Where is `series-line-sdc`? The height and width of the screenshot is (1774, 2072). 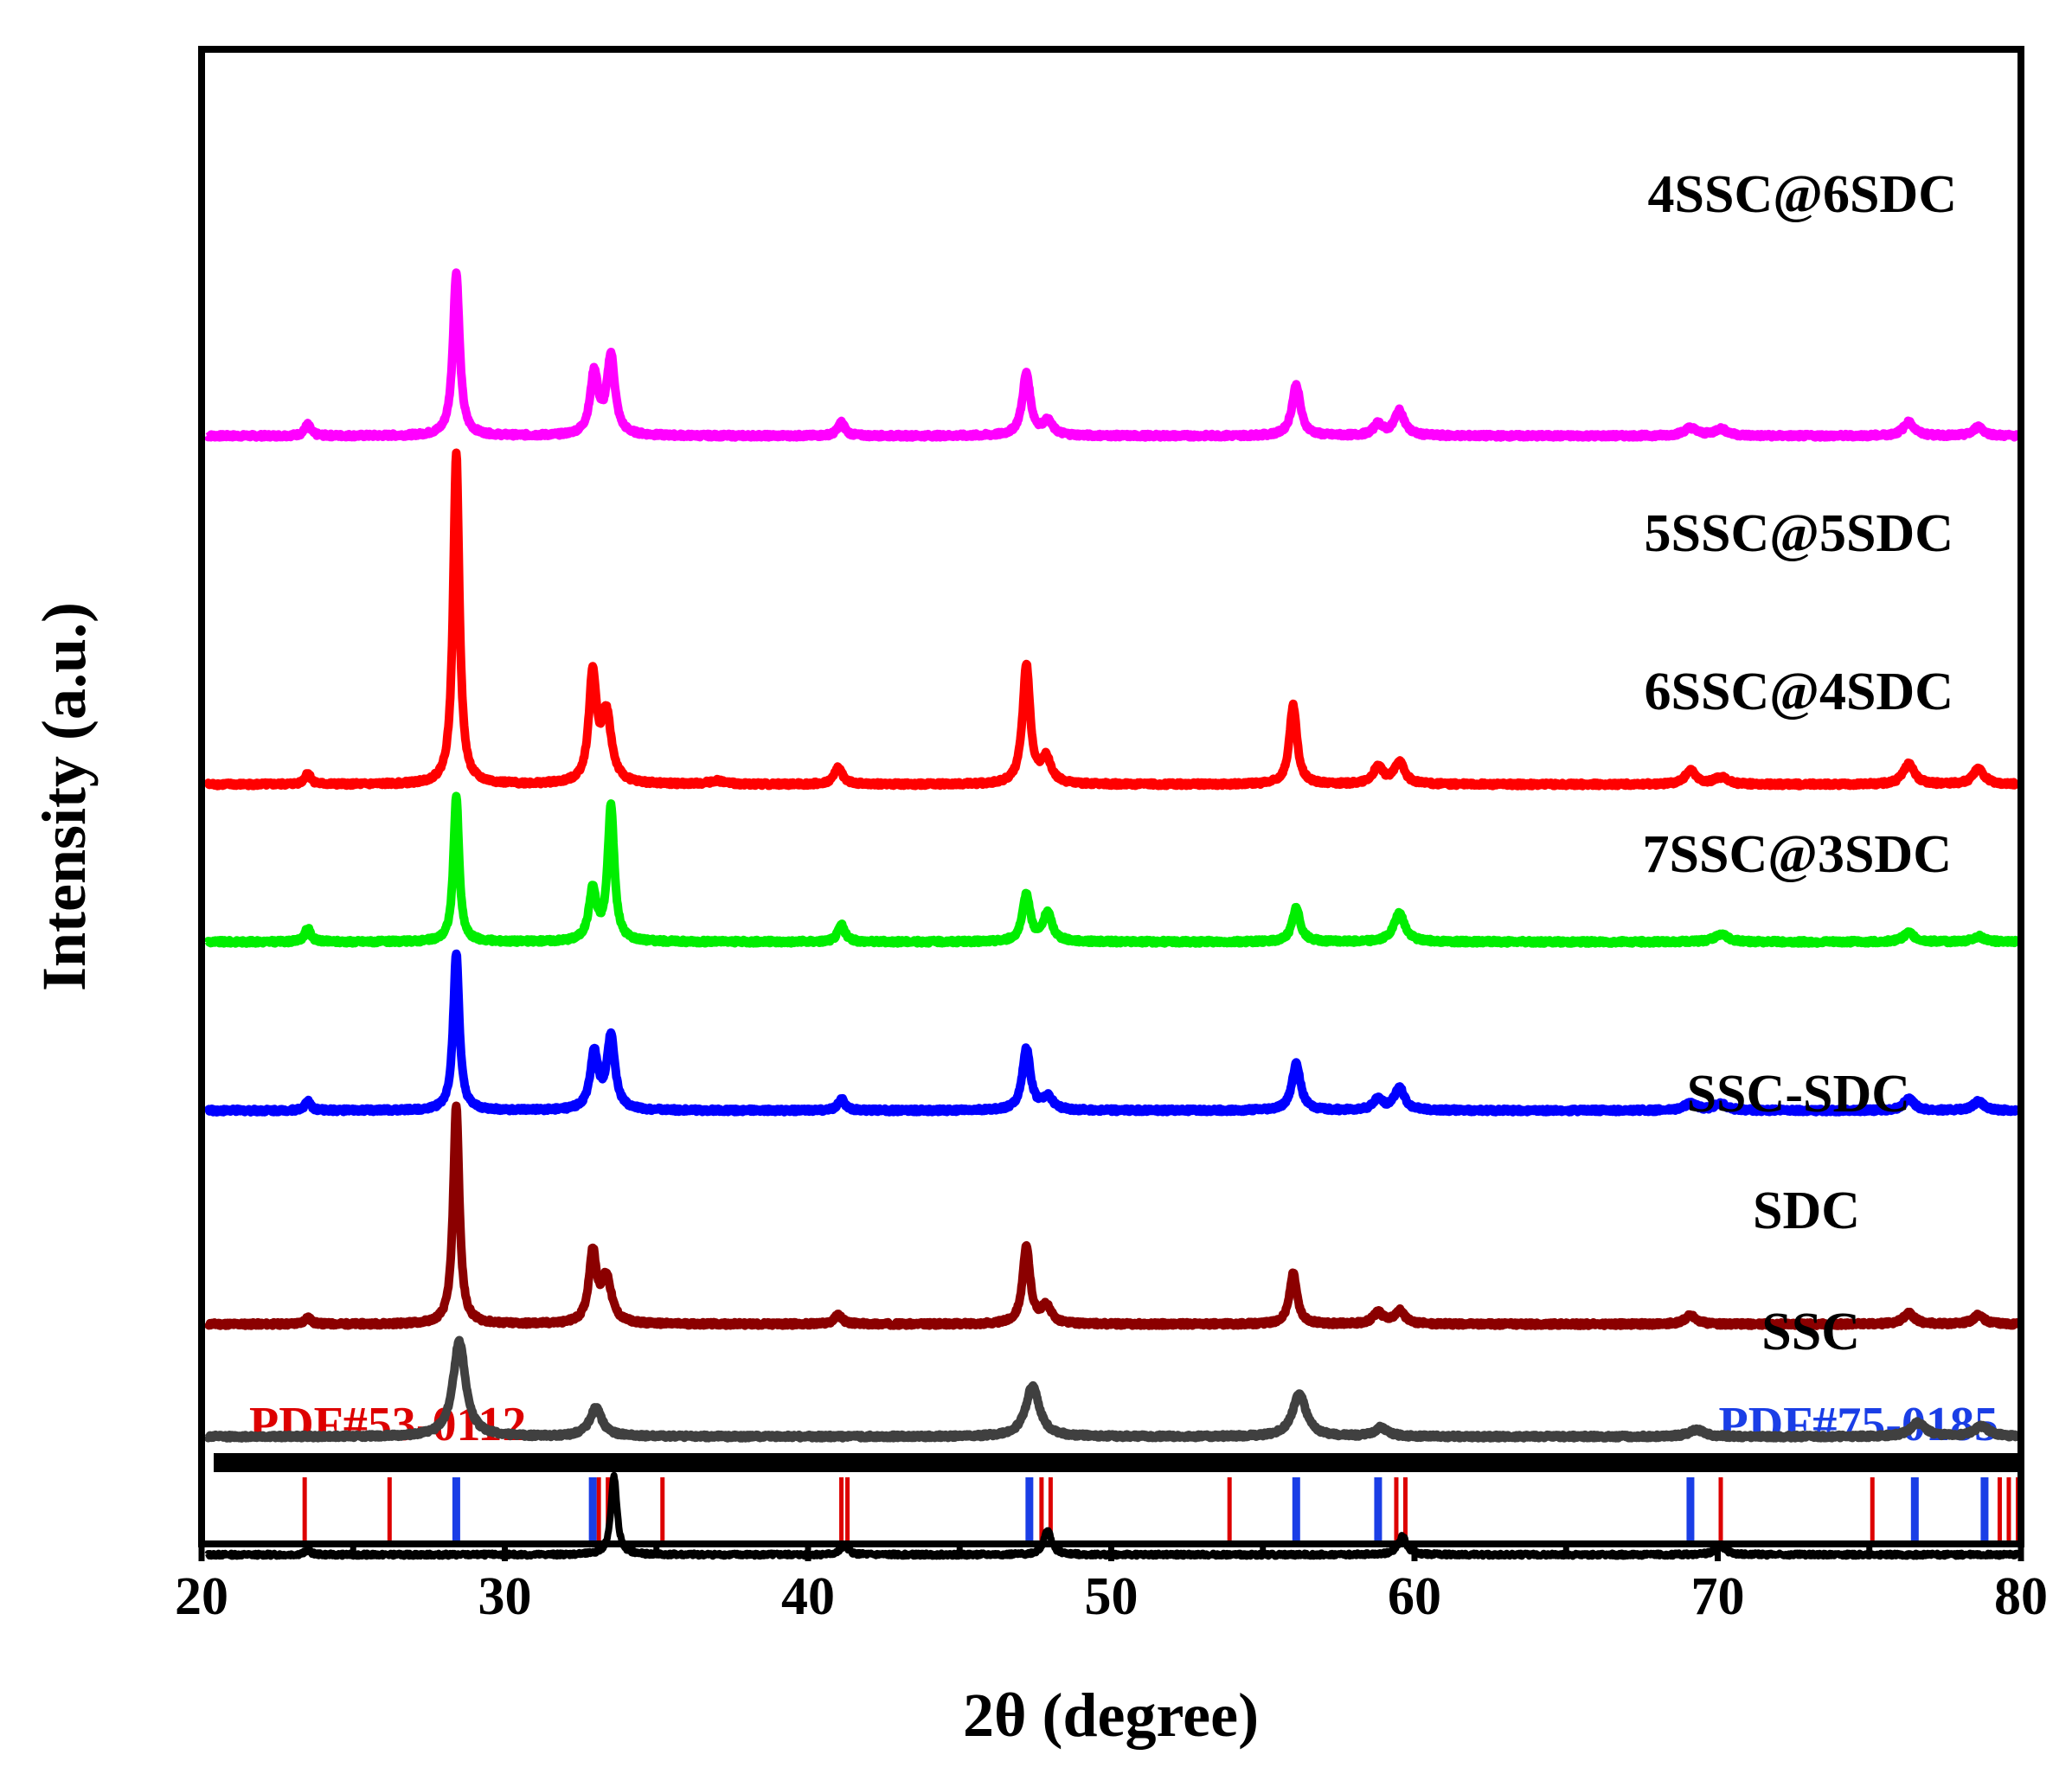
series-line-sdc is located at coordinates (1112, 1389).